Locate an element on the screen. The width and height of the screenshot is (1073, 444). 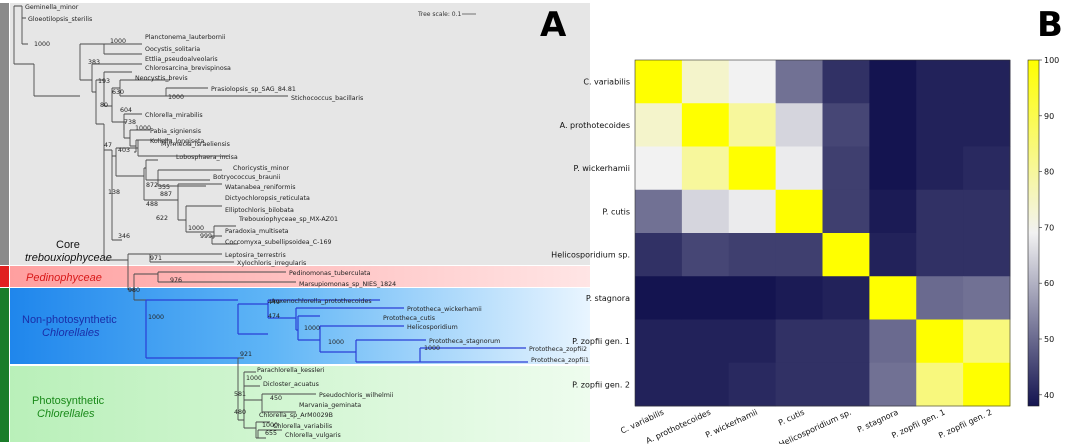
bootstrap-value: 630 is located at coordinates (118, 92).